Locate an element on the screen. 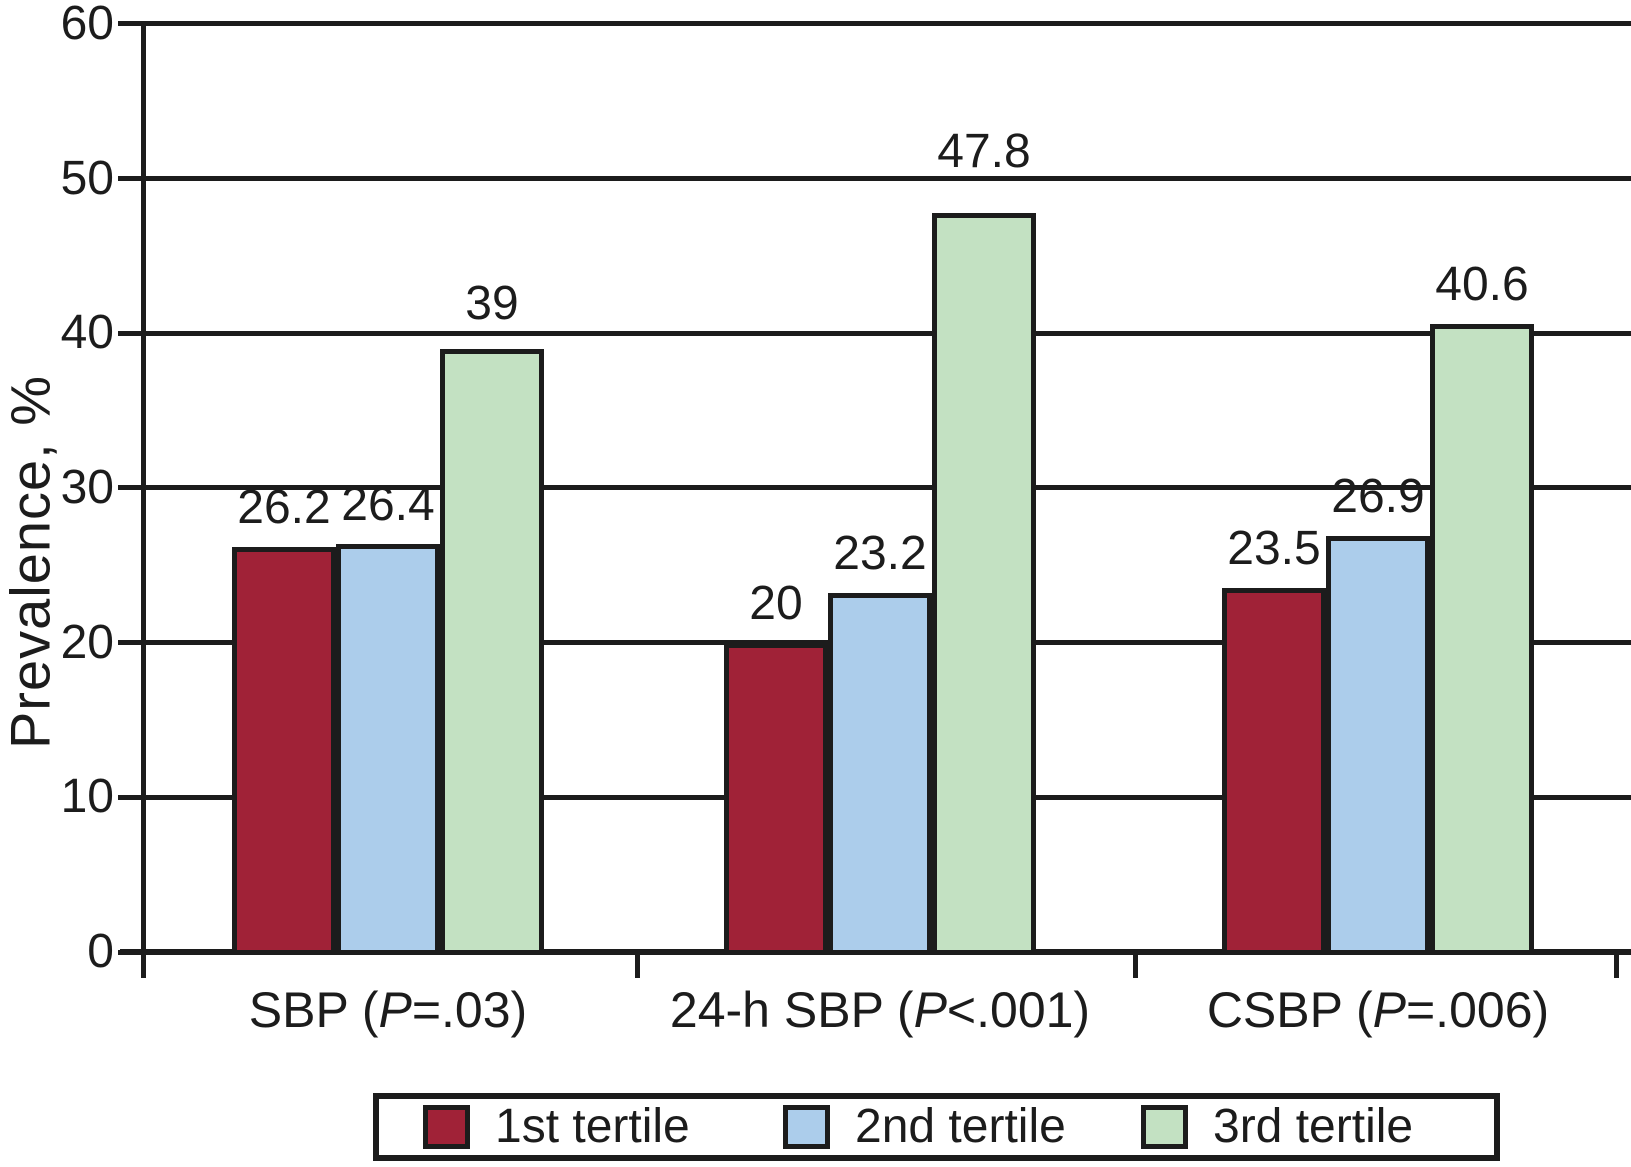 The image size is (1631, 1167). y-tick-label-0: 0 is located at coordinates (100, 951).